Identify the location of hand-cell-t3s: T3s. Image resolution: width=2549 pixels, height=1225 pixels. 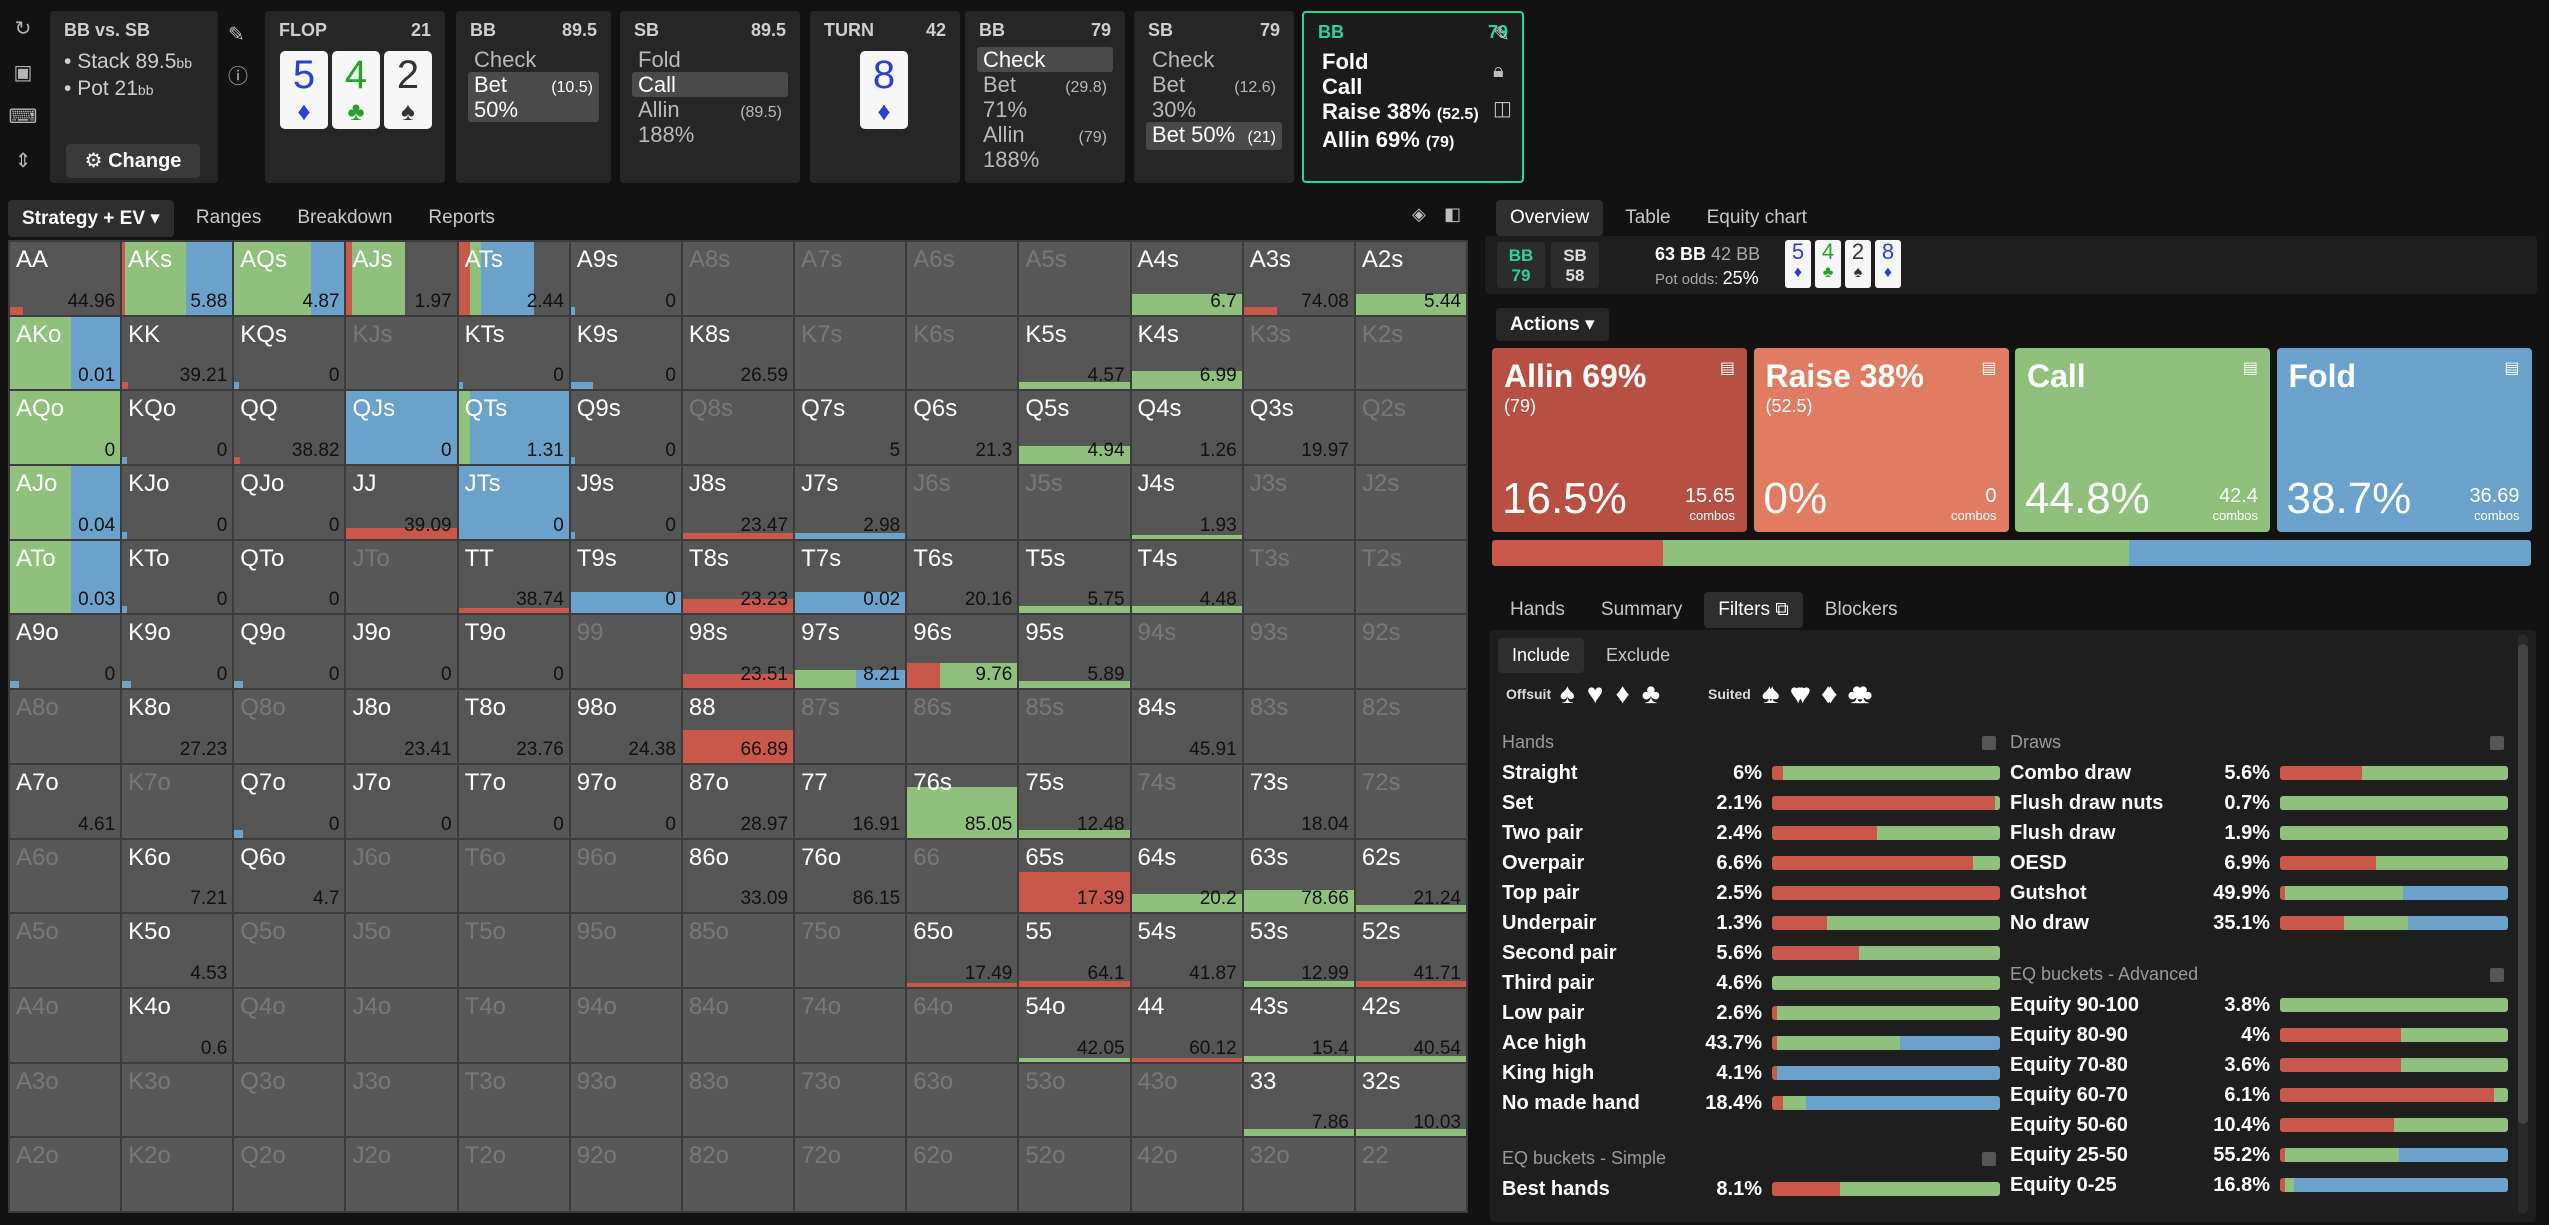
(1298, 577).